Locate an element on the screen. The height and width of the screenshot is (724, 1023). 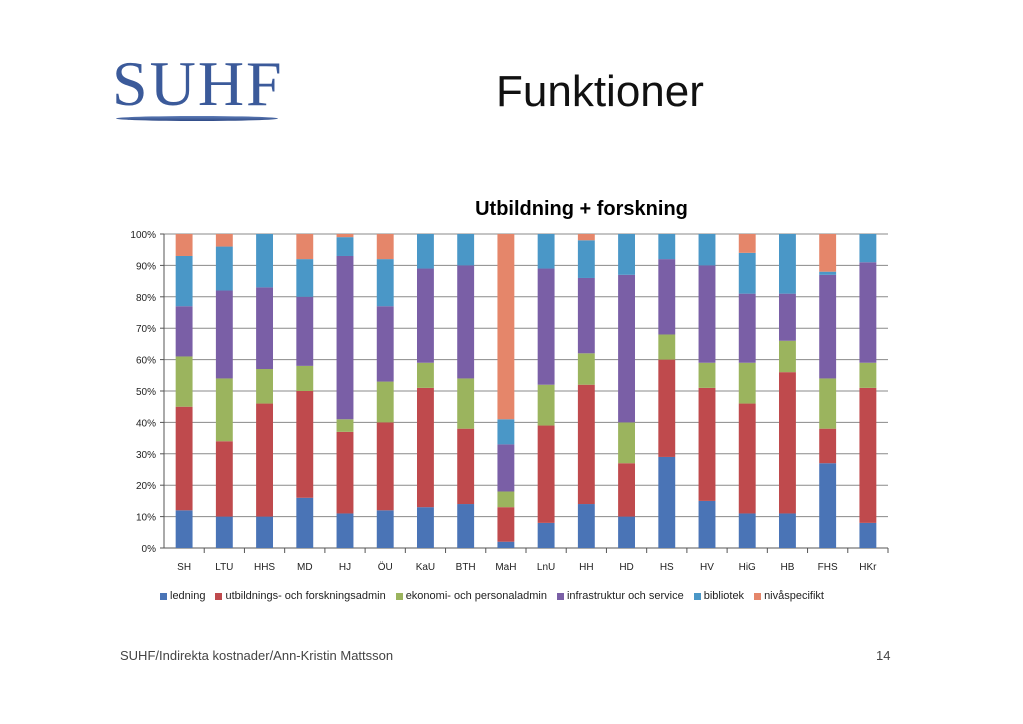
x-tick-label: HJ is located at coordinates (345, 567).